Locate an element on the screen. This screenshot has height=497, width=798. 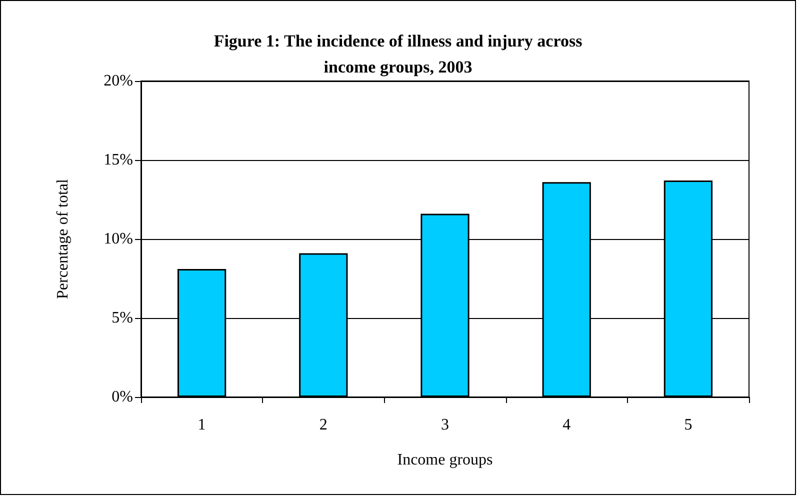
x-tick-label: 5 is located at coordinates (688, 425).